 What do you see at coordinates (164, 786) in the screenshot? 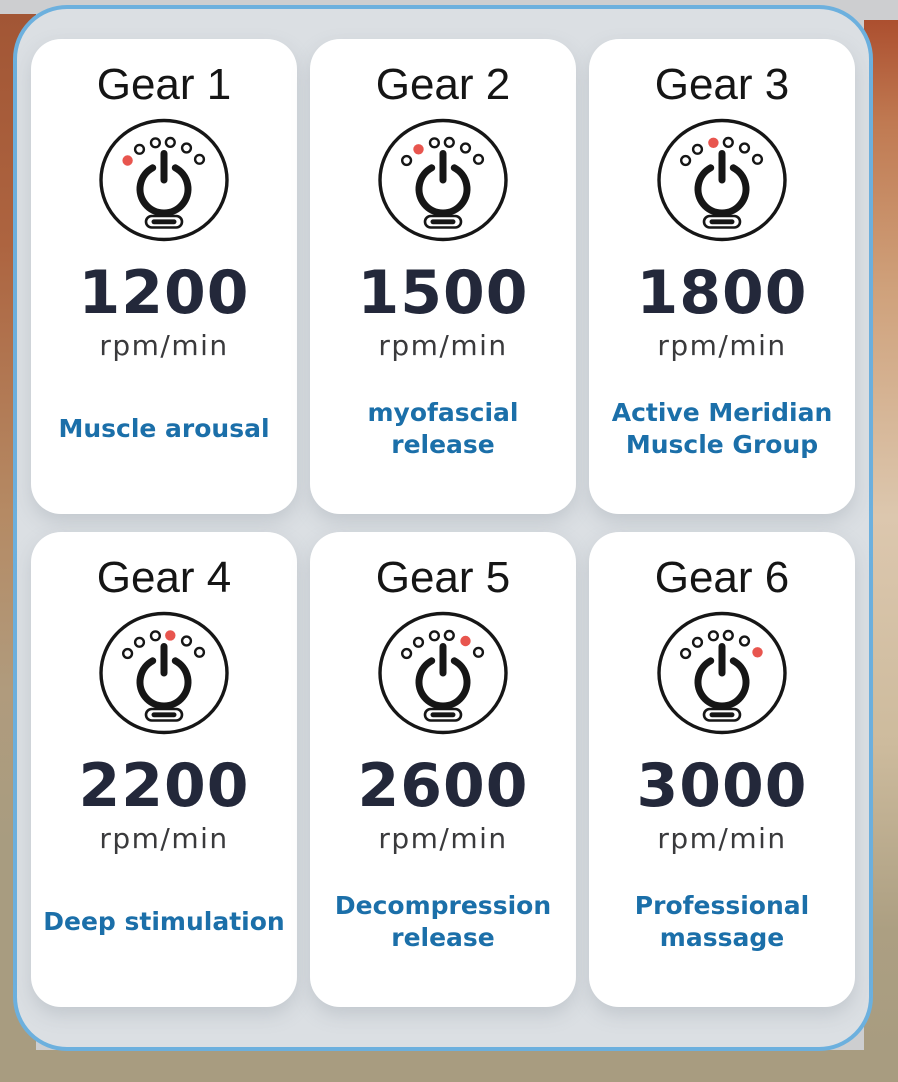
I see `rpm-value: 2200` at bounding box center [164, 786].